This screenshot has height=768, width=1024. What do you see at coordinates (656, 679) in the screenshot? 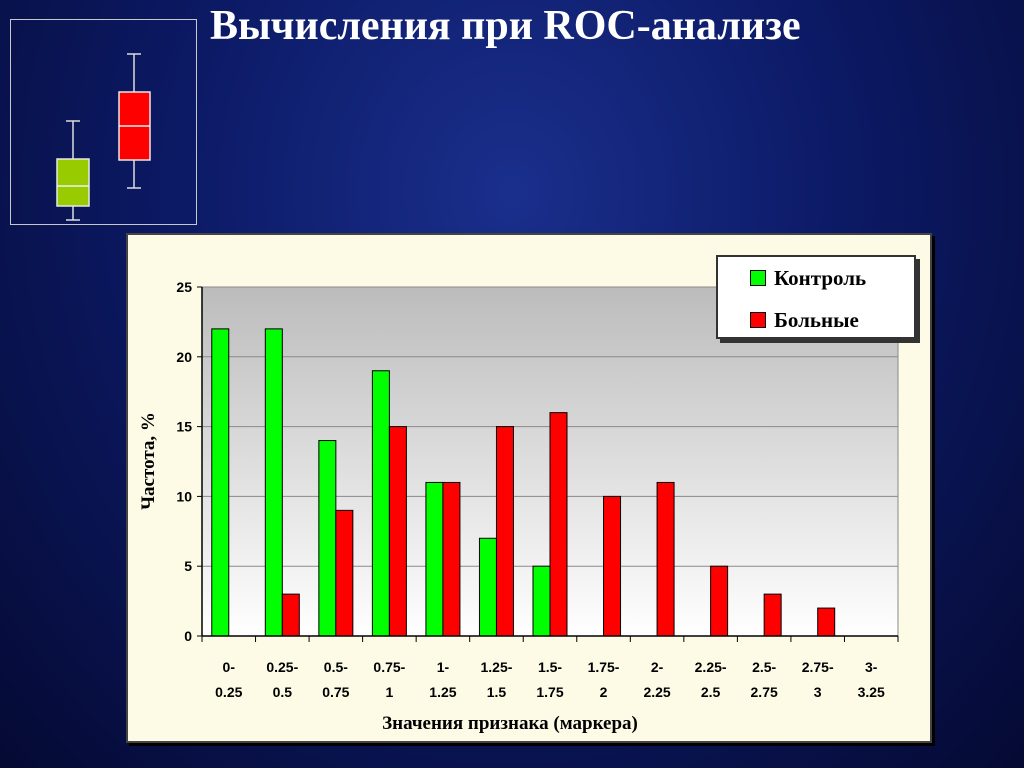
I see `x-tick-label: 2-2.25` at bounding box center [656, 679].